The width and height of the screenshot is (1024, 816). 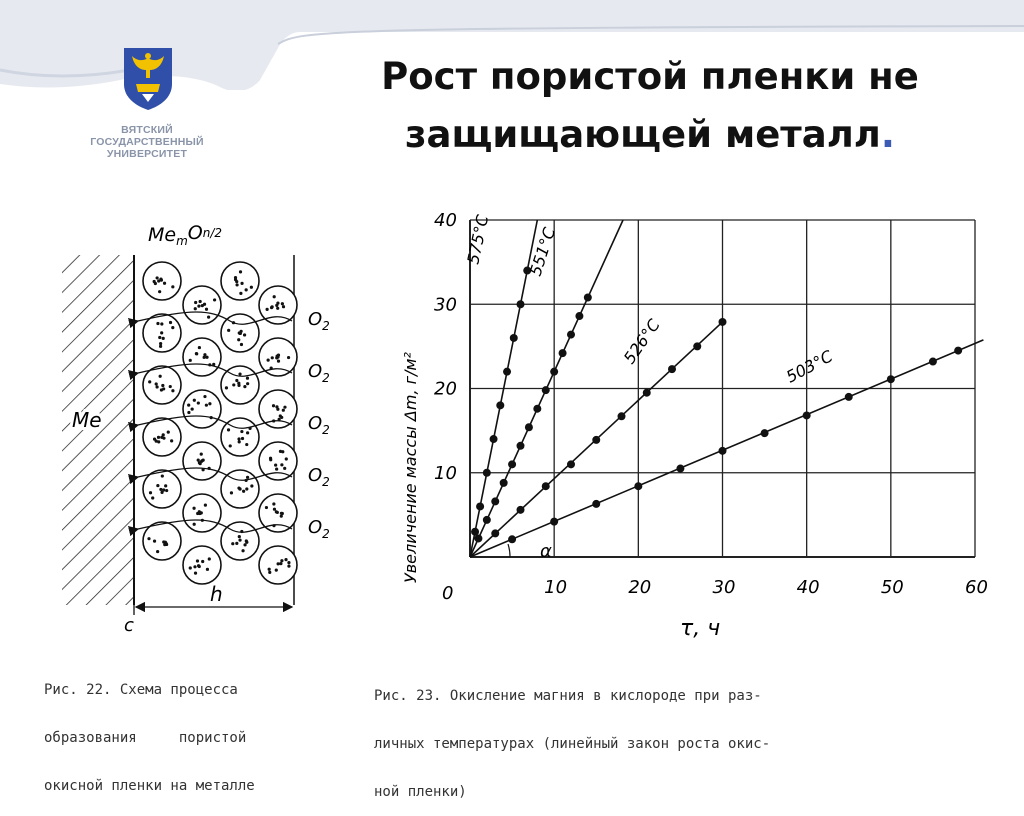 I want to click on university-name-line: ВЯТСКИЙ, so click(x=147, y=130).